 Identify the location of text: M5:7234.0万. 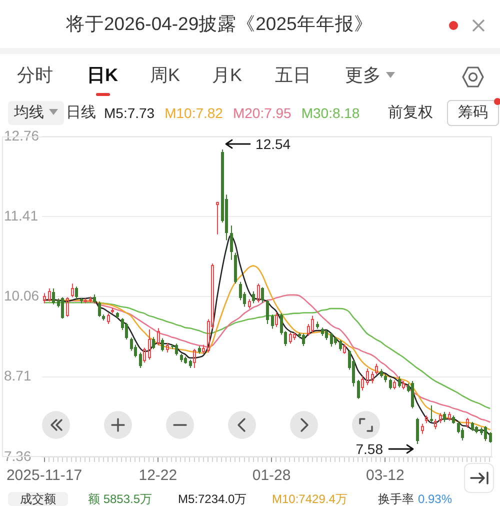
(212, 499).